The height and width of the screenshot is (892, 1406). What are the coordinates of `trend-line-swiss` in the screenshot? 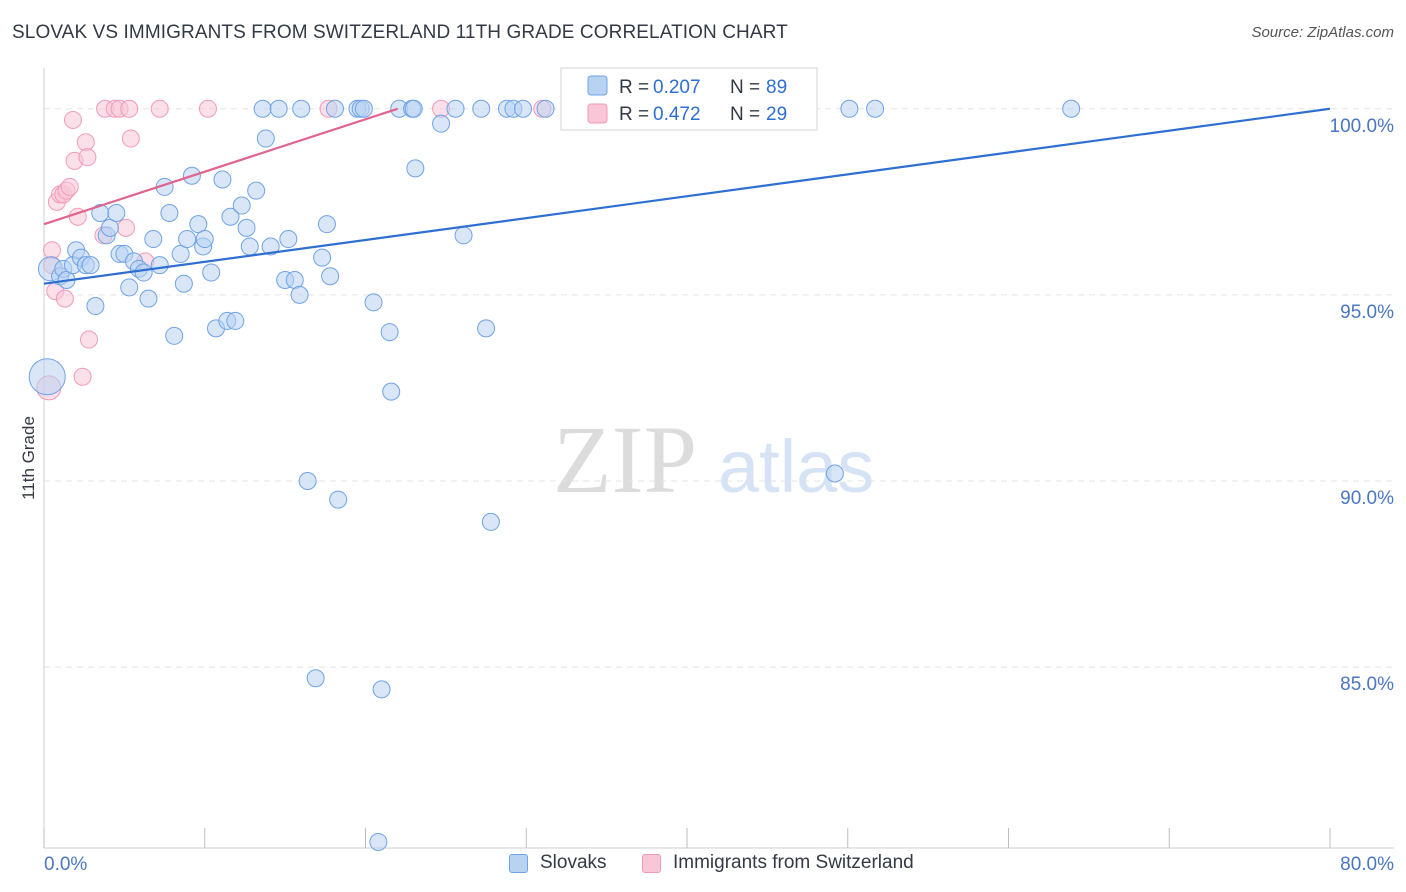 It's located at (220, 166).